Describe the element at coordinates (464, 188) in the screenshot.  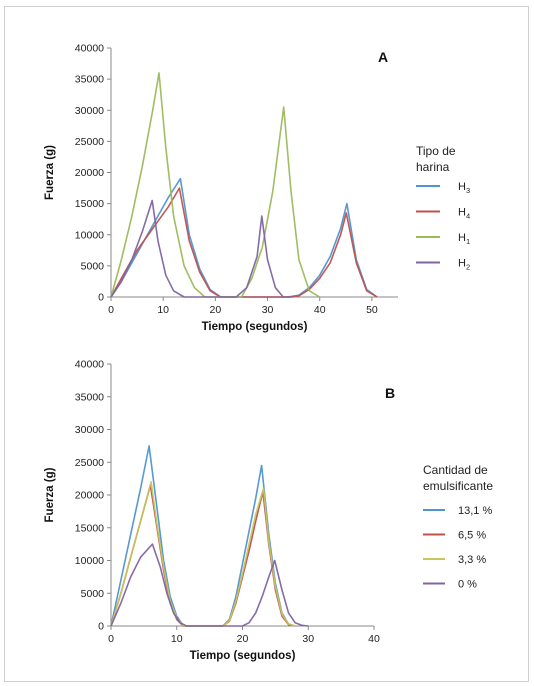
I see `legend-label: H3` at that location.